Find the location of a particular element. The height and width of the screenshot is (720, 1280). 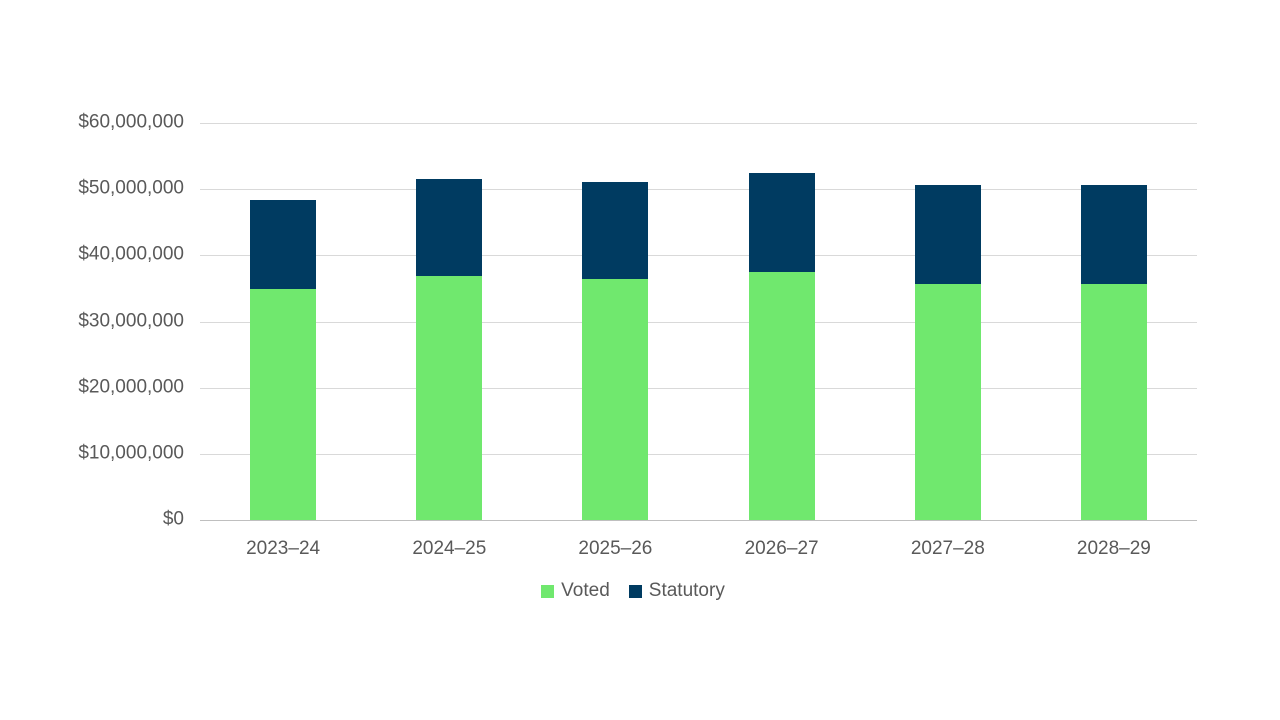

y-tick-label: $10,000,000 is located at coordinates (131, 453).